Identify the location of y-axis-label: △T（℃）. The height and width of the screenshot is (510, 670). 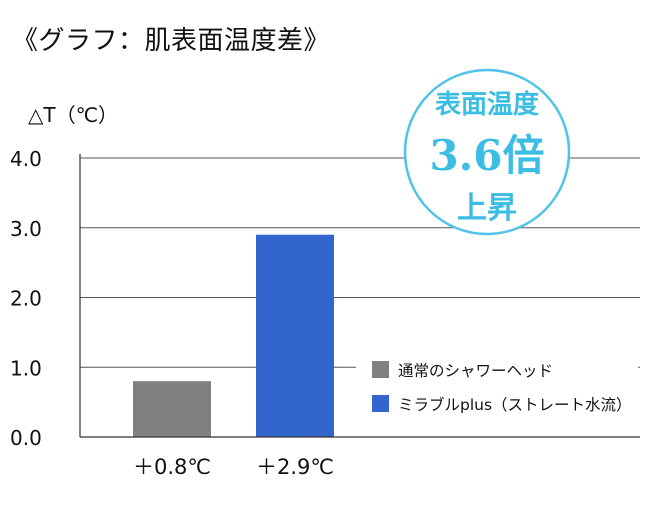
(73, 115).